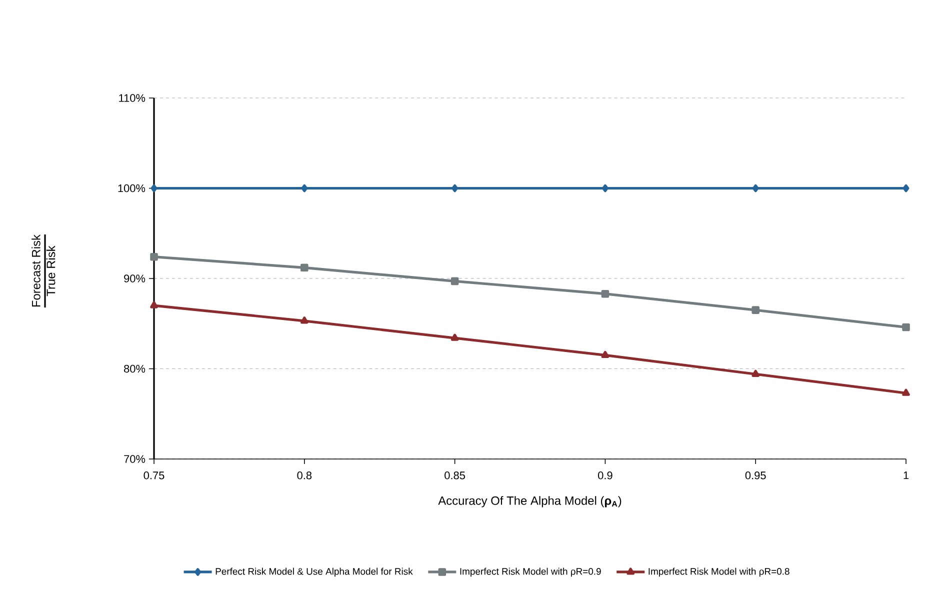 This screenshot has width=934, height=593. I want to click on x-tick-label: 0.95, so click(755, 476).